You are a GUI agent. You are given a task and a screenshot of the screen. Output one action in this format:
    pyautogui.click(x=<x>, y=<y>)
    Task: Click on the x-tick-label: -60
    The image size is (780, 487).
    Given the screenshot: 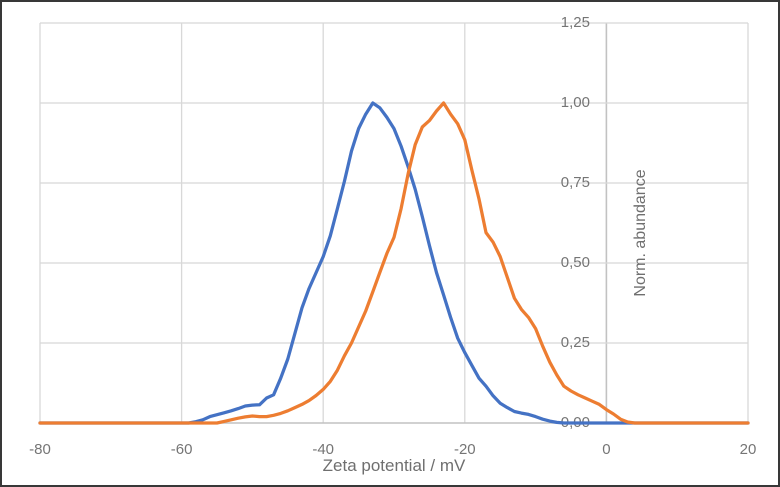 What is the action you would take?
    pyautogui.click(x=181, y=449)
    